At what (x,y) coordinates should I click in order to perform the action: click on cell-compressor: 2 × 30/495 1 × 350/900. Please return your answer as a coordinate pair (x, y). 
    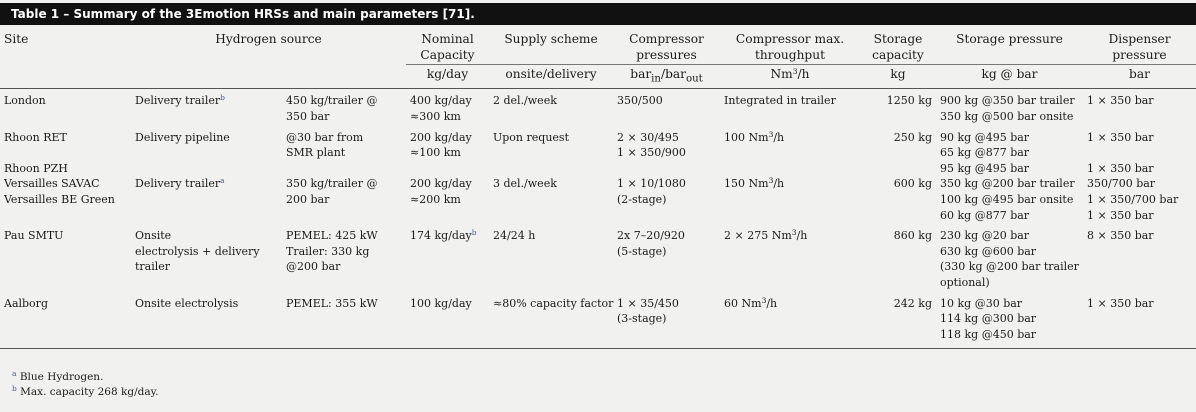
    Looking at the image, I should click on (651, 145).